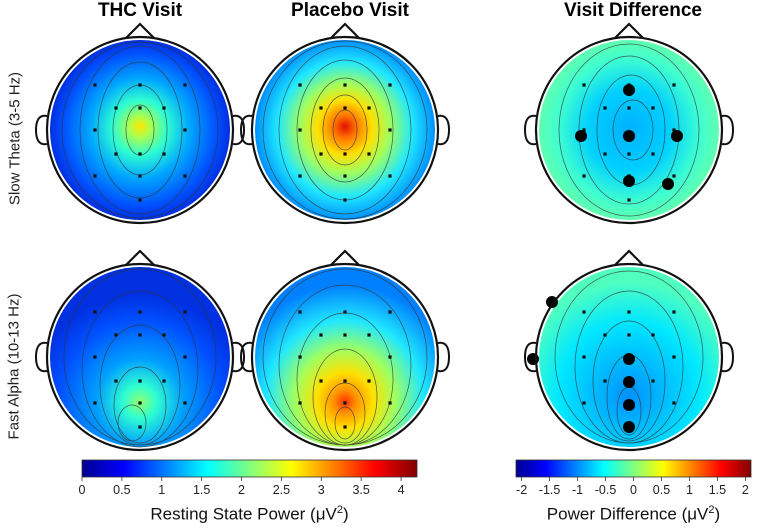 This screenshot has width=758, height=529. I want to click on column-title-difference: Visit Difference, so click(633, 10).